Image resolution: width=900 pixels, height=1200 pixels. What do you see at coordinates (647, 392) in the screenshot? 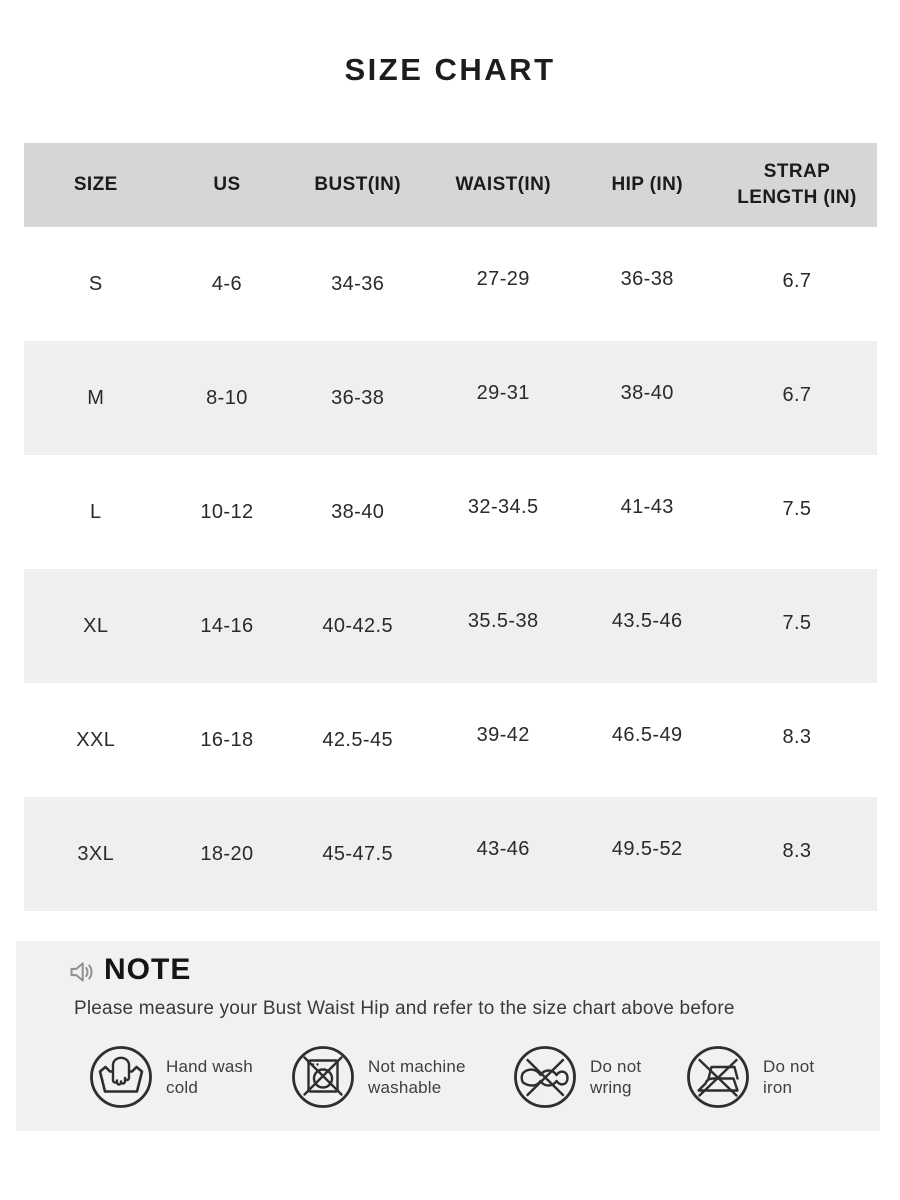
I see `cell-hip: 38-40` at bounding box center [647, 392].